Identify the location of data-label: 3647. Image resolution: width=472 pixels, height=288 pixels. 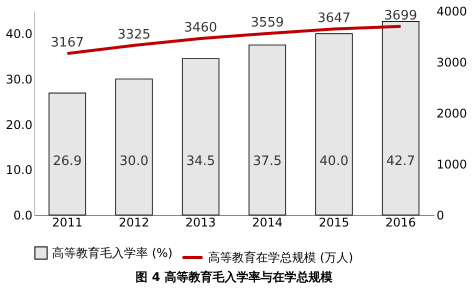
(334, 18).